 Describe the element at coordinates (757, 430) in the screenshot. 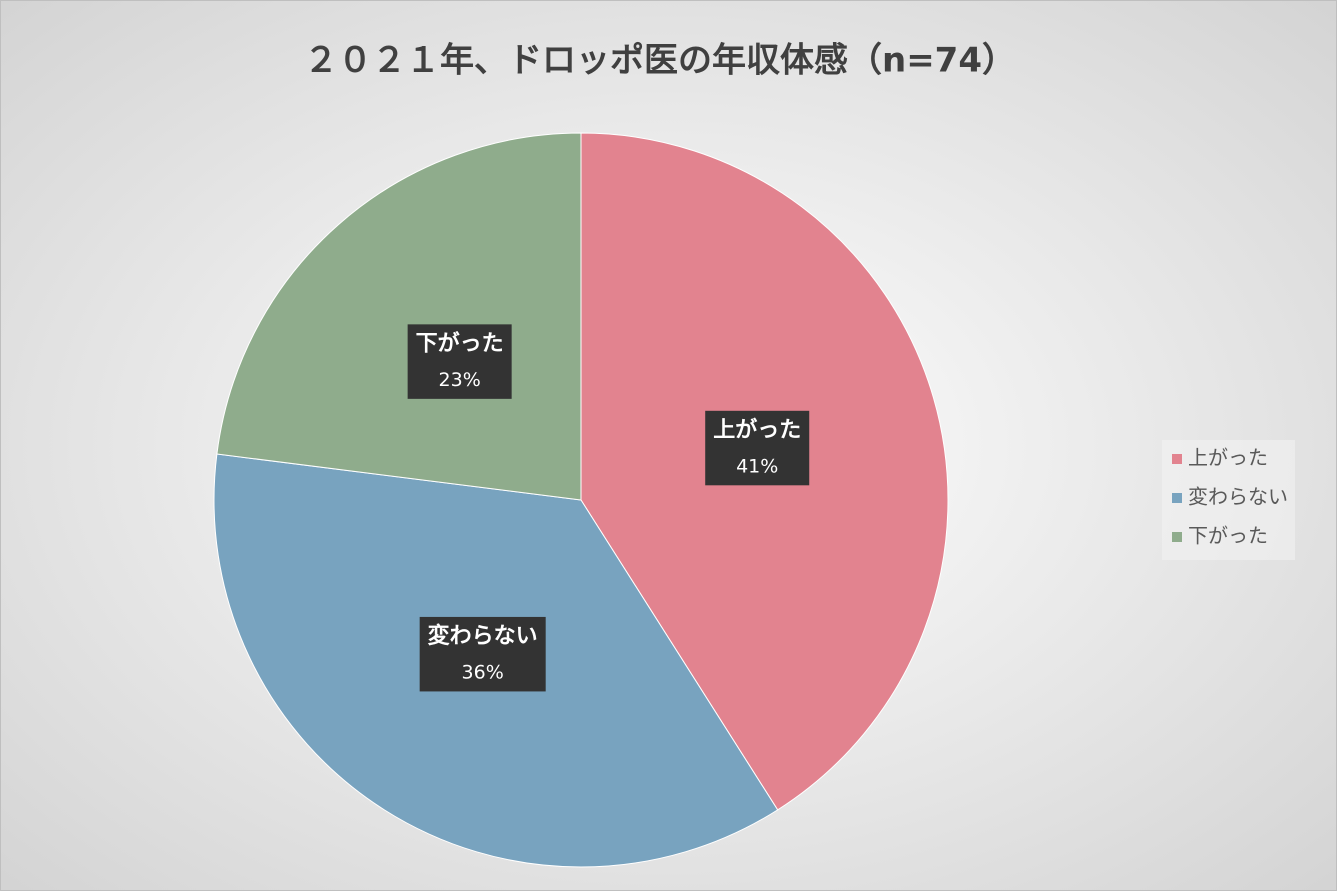

I see `data-label-category: 上がった` at that location.